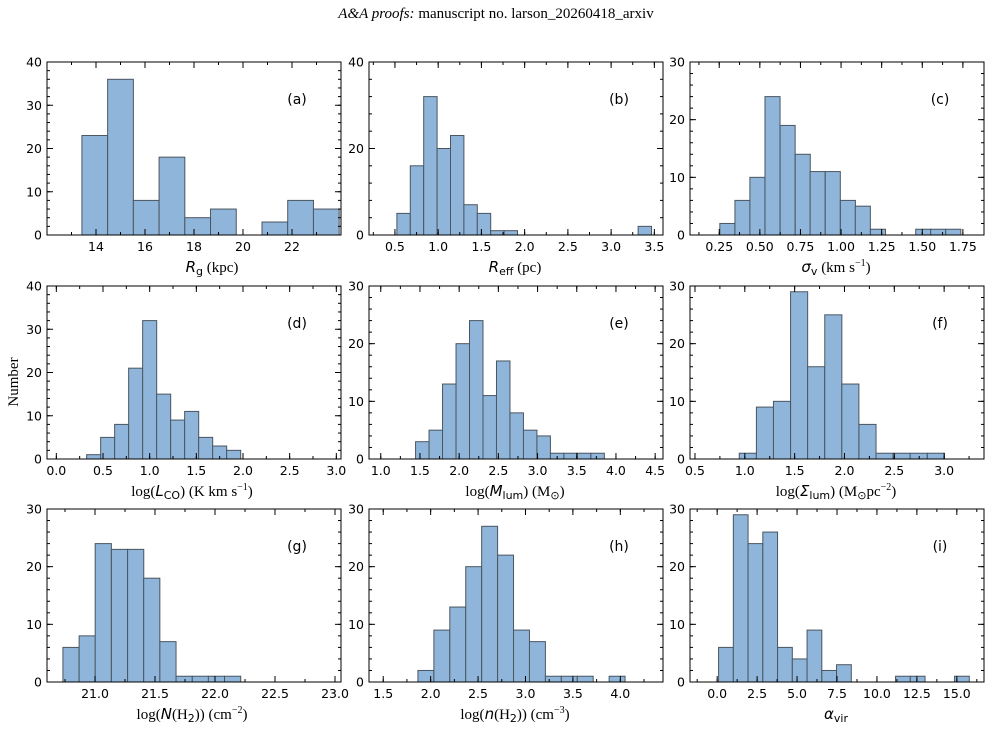 This screenshot has width=992, height=734. Describe the element at coordinates (620, 693) in the screenshot. I see `xtick-label-h-5: 4.0` at that location.